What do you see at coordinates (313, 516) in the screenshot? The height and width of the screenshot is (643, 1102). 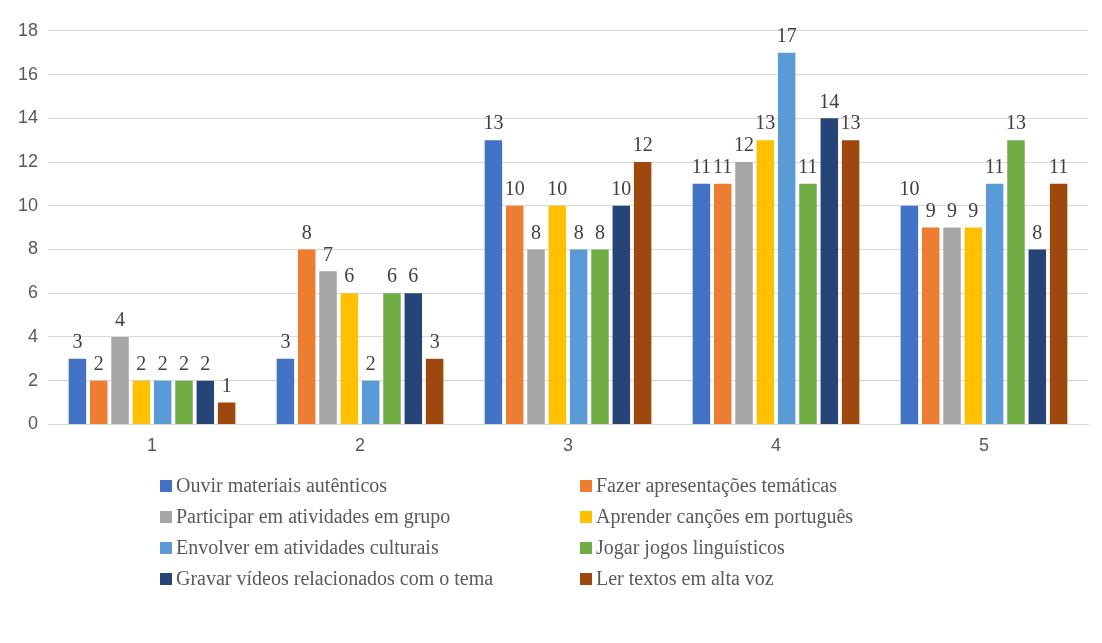 I see `legend-label: Participar em atividades em grupo` at bounding box center [313, 516].